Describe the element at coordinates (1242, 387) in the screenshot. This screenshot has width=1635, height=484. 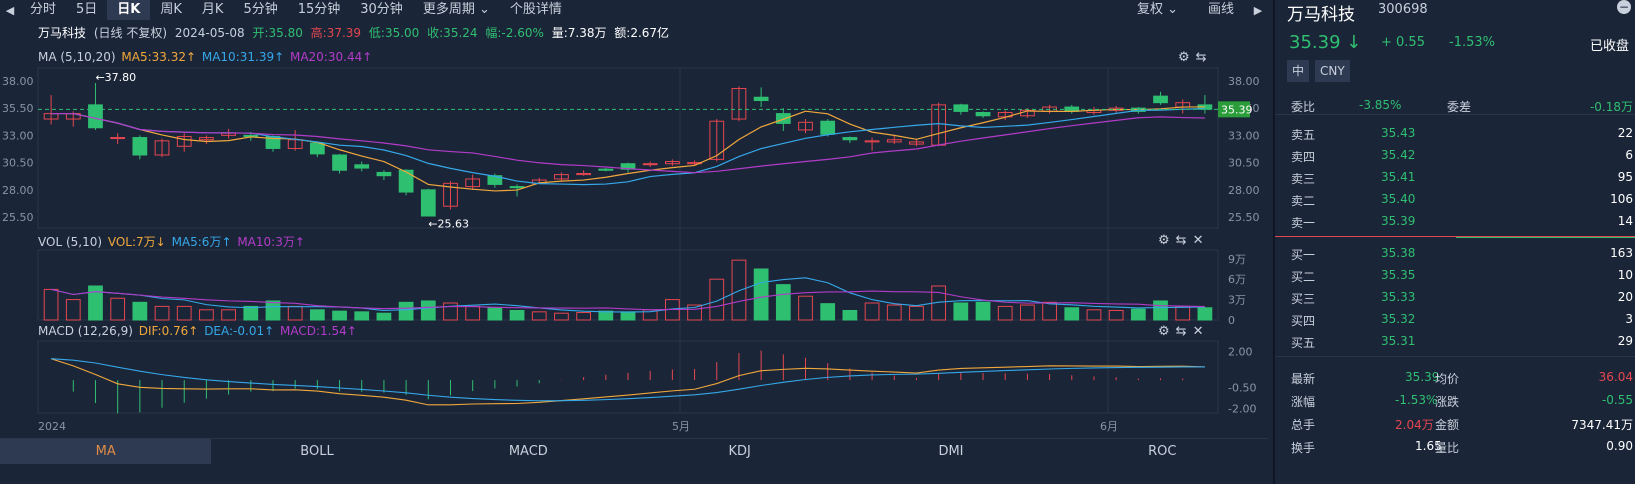
I see `macd-tick: -0.50` at that location.